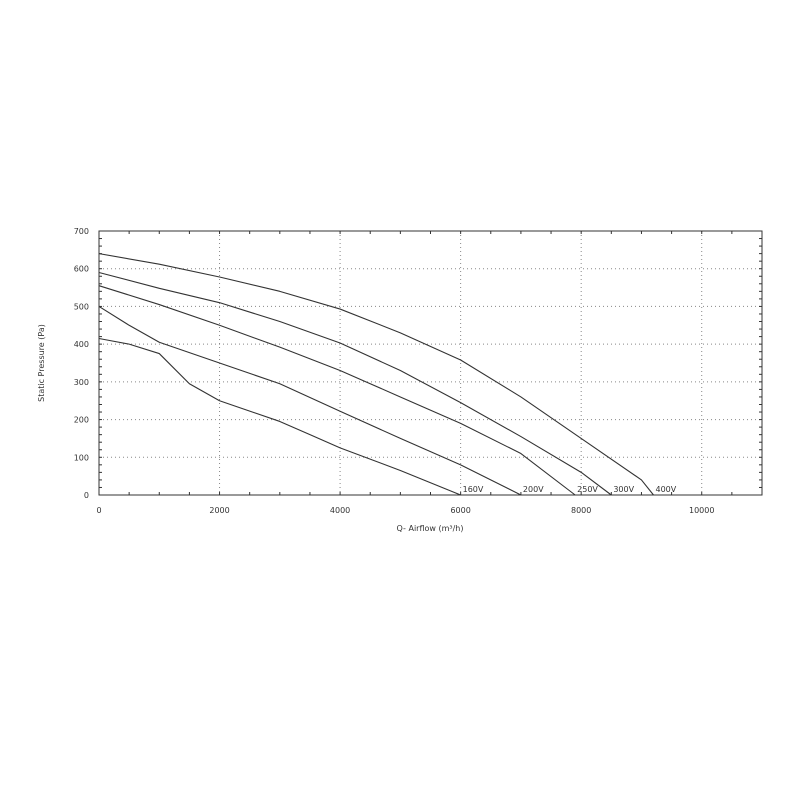  What do you see at coordinates (460, 510) in the screenshot?
I see `x-tick-label: 6000` at bounding box center [460, 510].